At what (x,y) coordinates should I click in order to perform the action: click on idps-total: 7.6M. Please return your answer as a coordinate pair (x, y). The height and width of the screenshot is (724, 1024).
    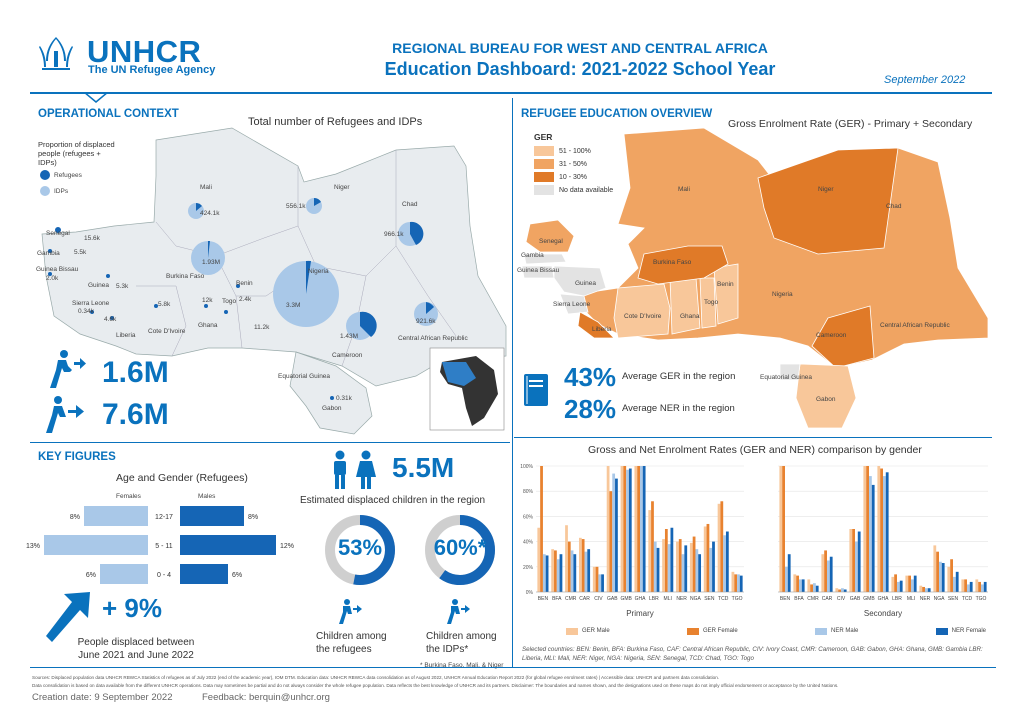
    Looking at the image, I should click on (135, 414).